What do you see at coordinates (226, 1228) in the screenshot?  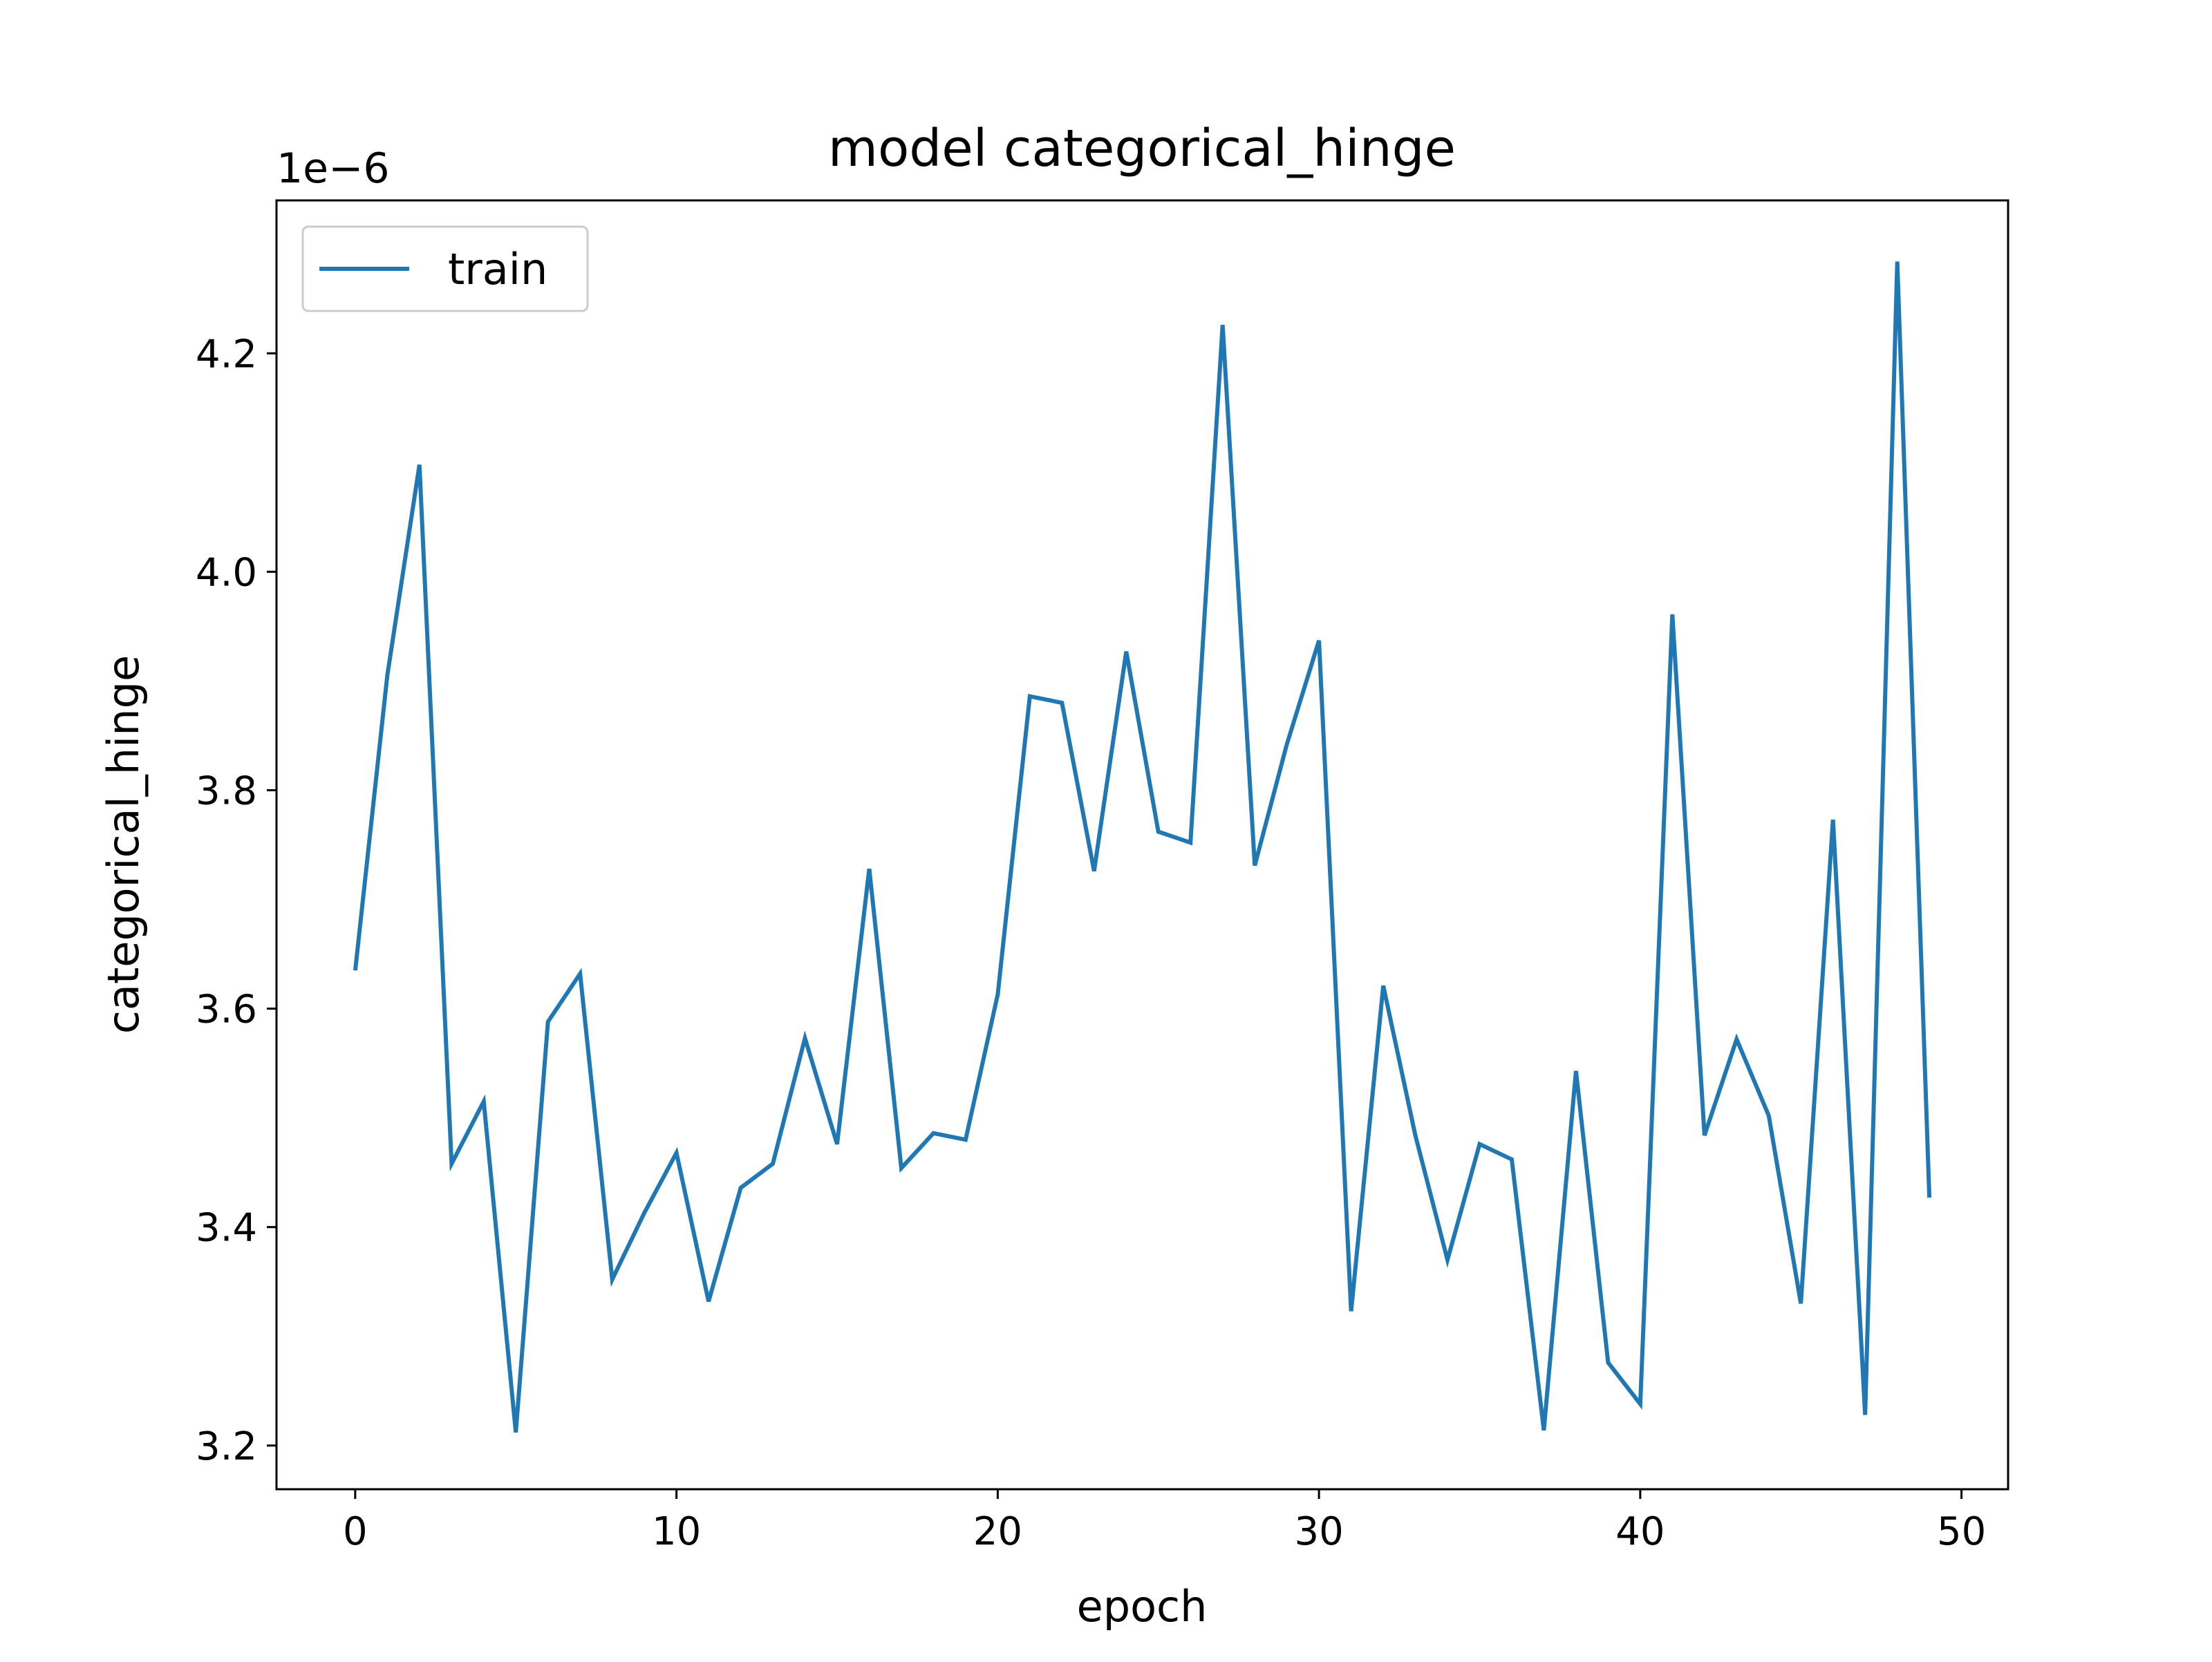 I see `y-tick-label: 3.4` at bounding box center [226, 1228].